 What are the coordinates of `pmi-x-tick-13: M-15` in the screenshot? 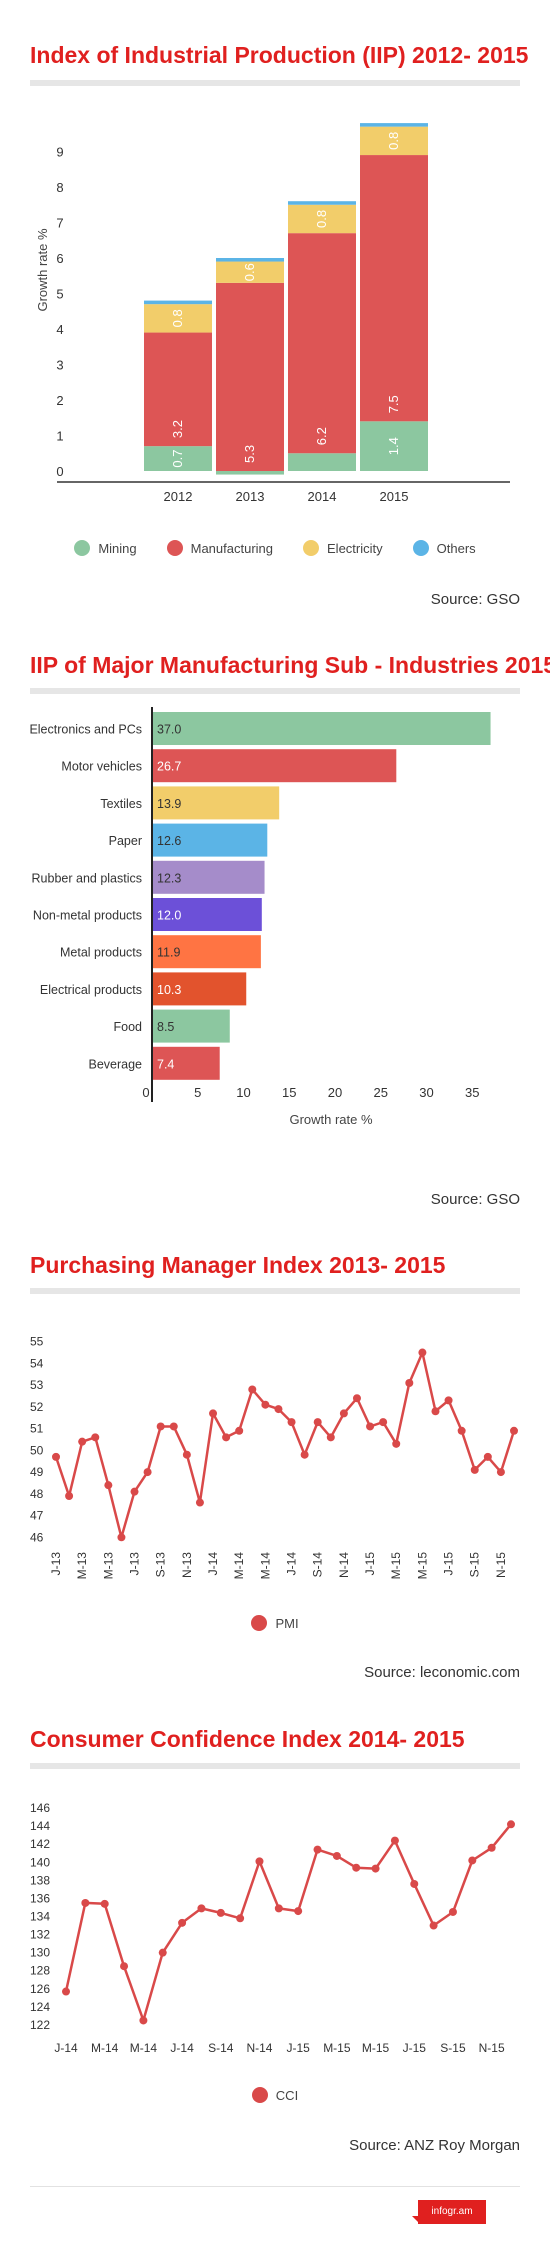 It's located at (396, 1566).